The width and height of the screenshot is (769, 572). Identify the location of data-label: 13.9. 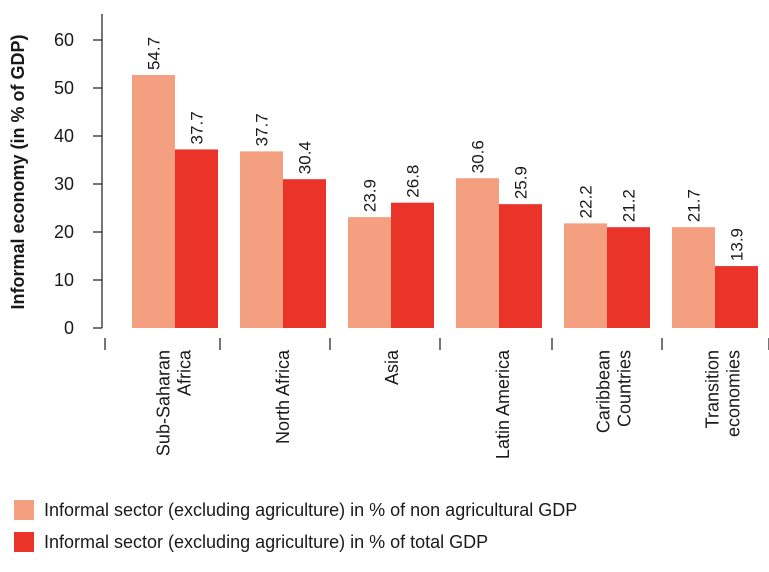
(737, 244).